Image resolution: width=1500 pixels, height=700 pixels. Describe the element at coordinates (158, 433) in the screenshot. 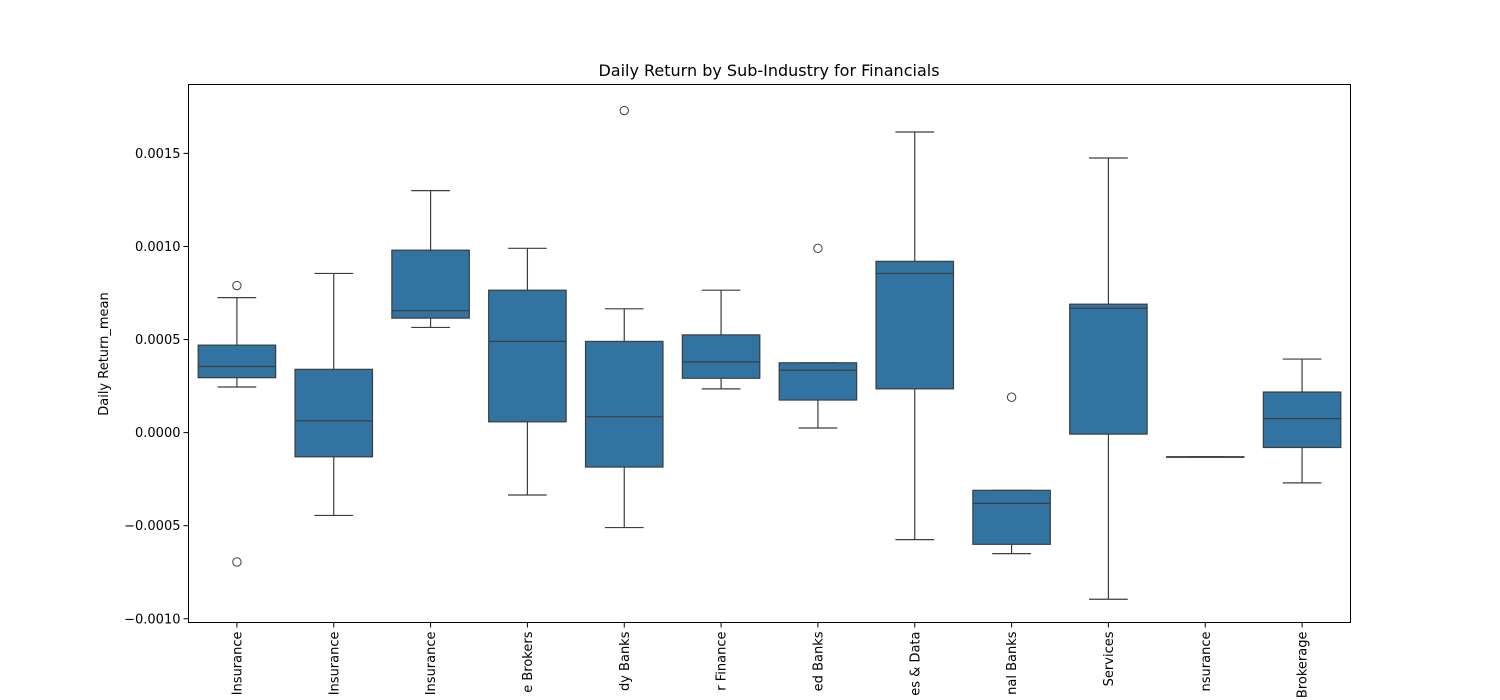

I see `y-tick-label: 0.0000` at that location.